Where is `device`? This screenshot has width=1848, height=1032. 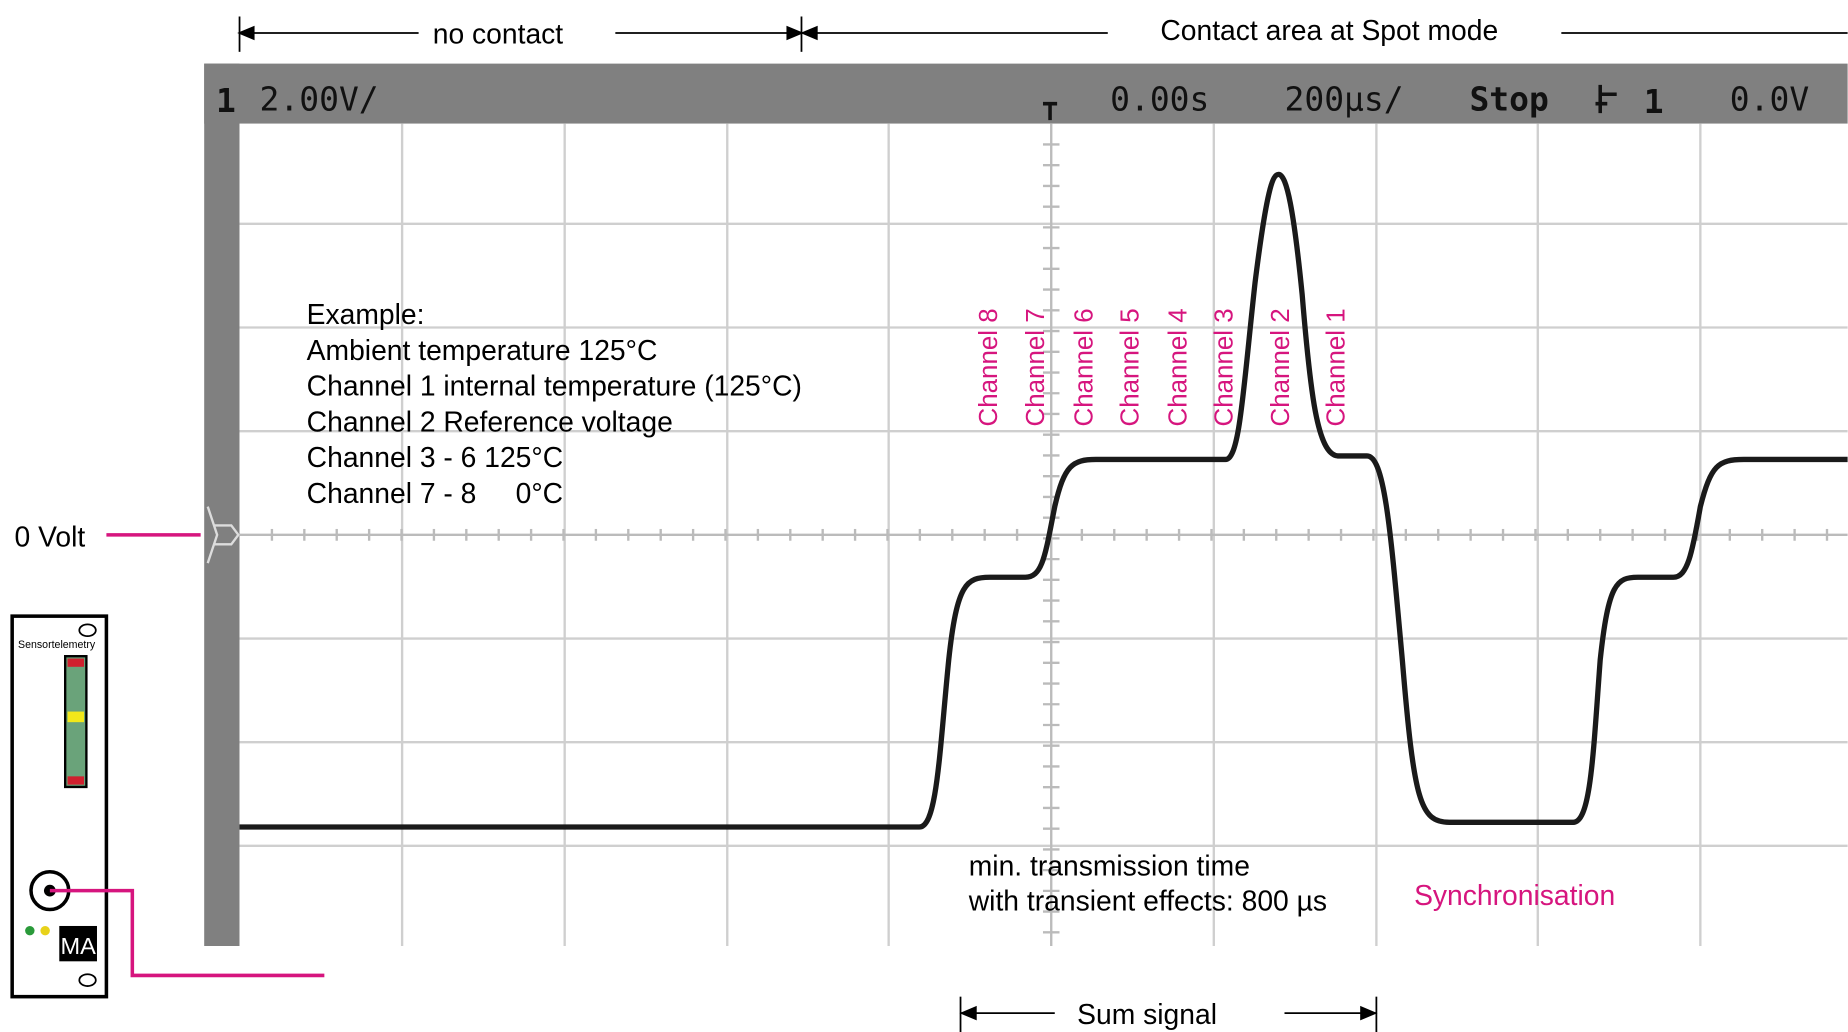
device is located at coordinates (59, 806).